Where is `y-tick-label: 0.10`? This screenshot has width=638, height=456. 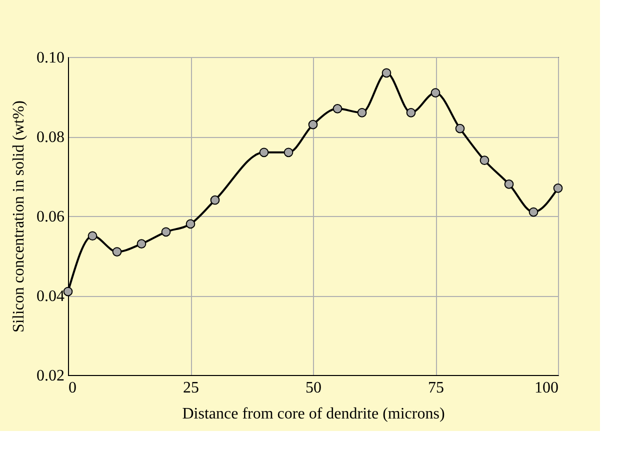 y-tick-label: 0.10 is located at coordinates (50, 58).